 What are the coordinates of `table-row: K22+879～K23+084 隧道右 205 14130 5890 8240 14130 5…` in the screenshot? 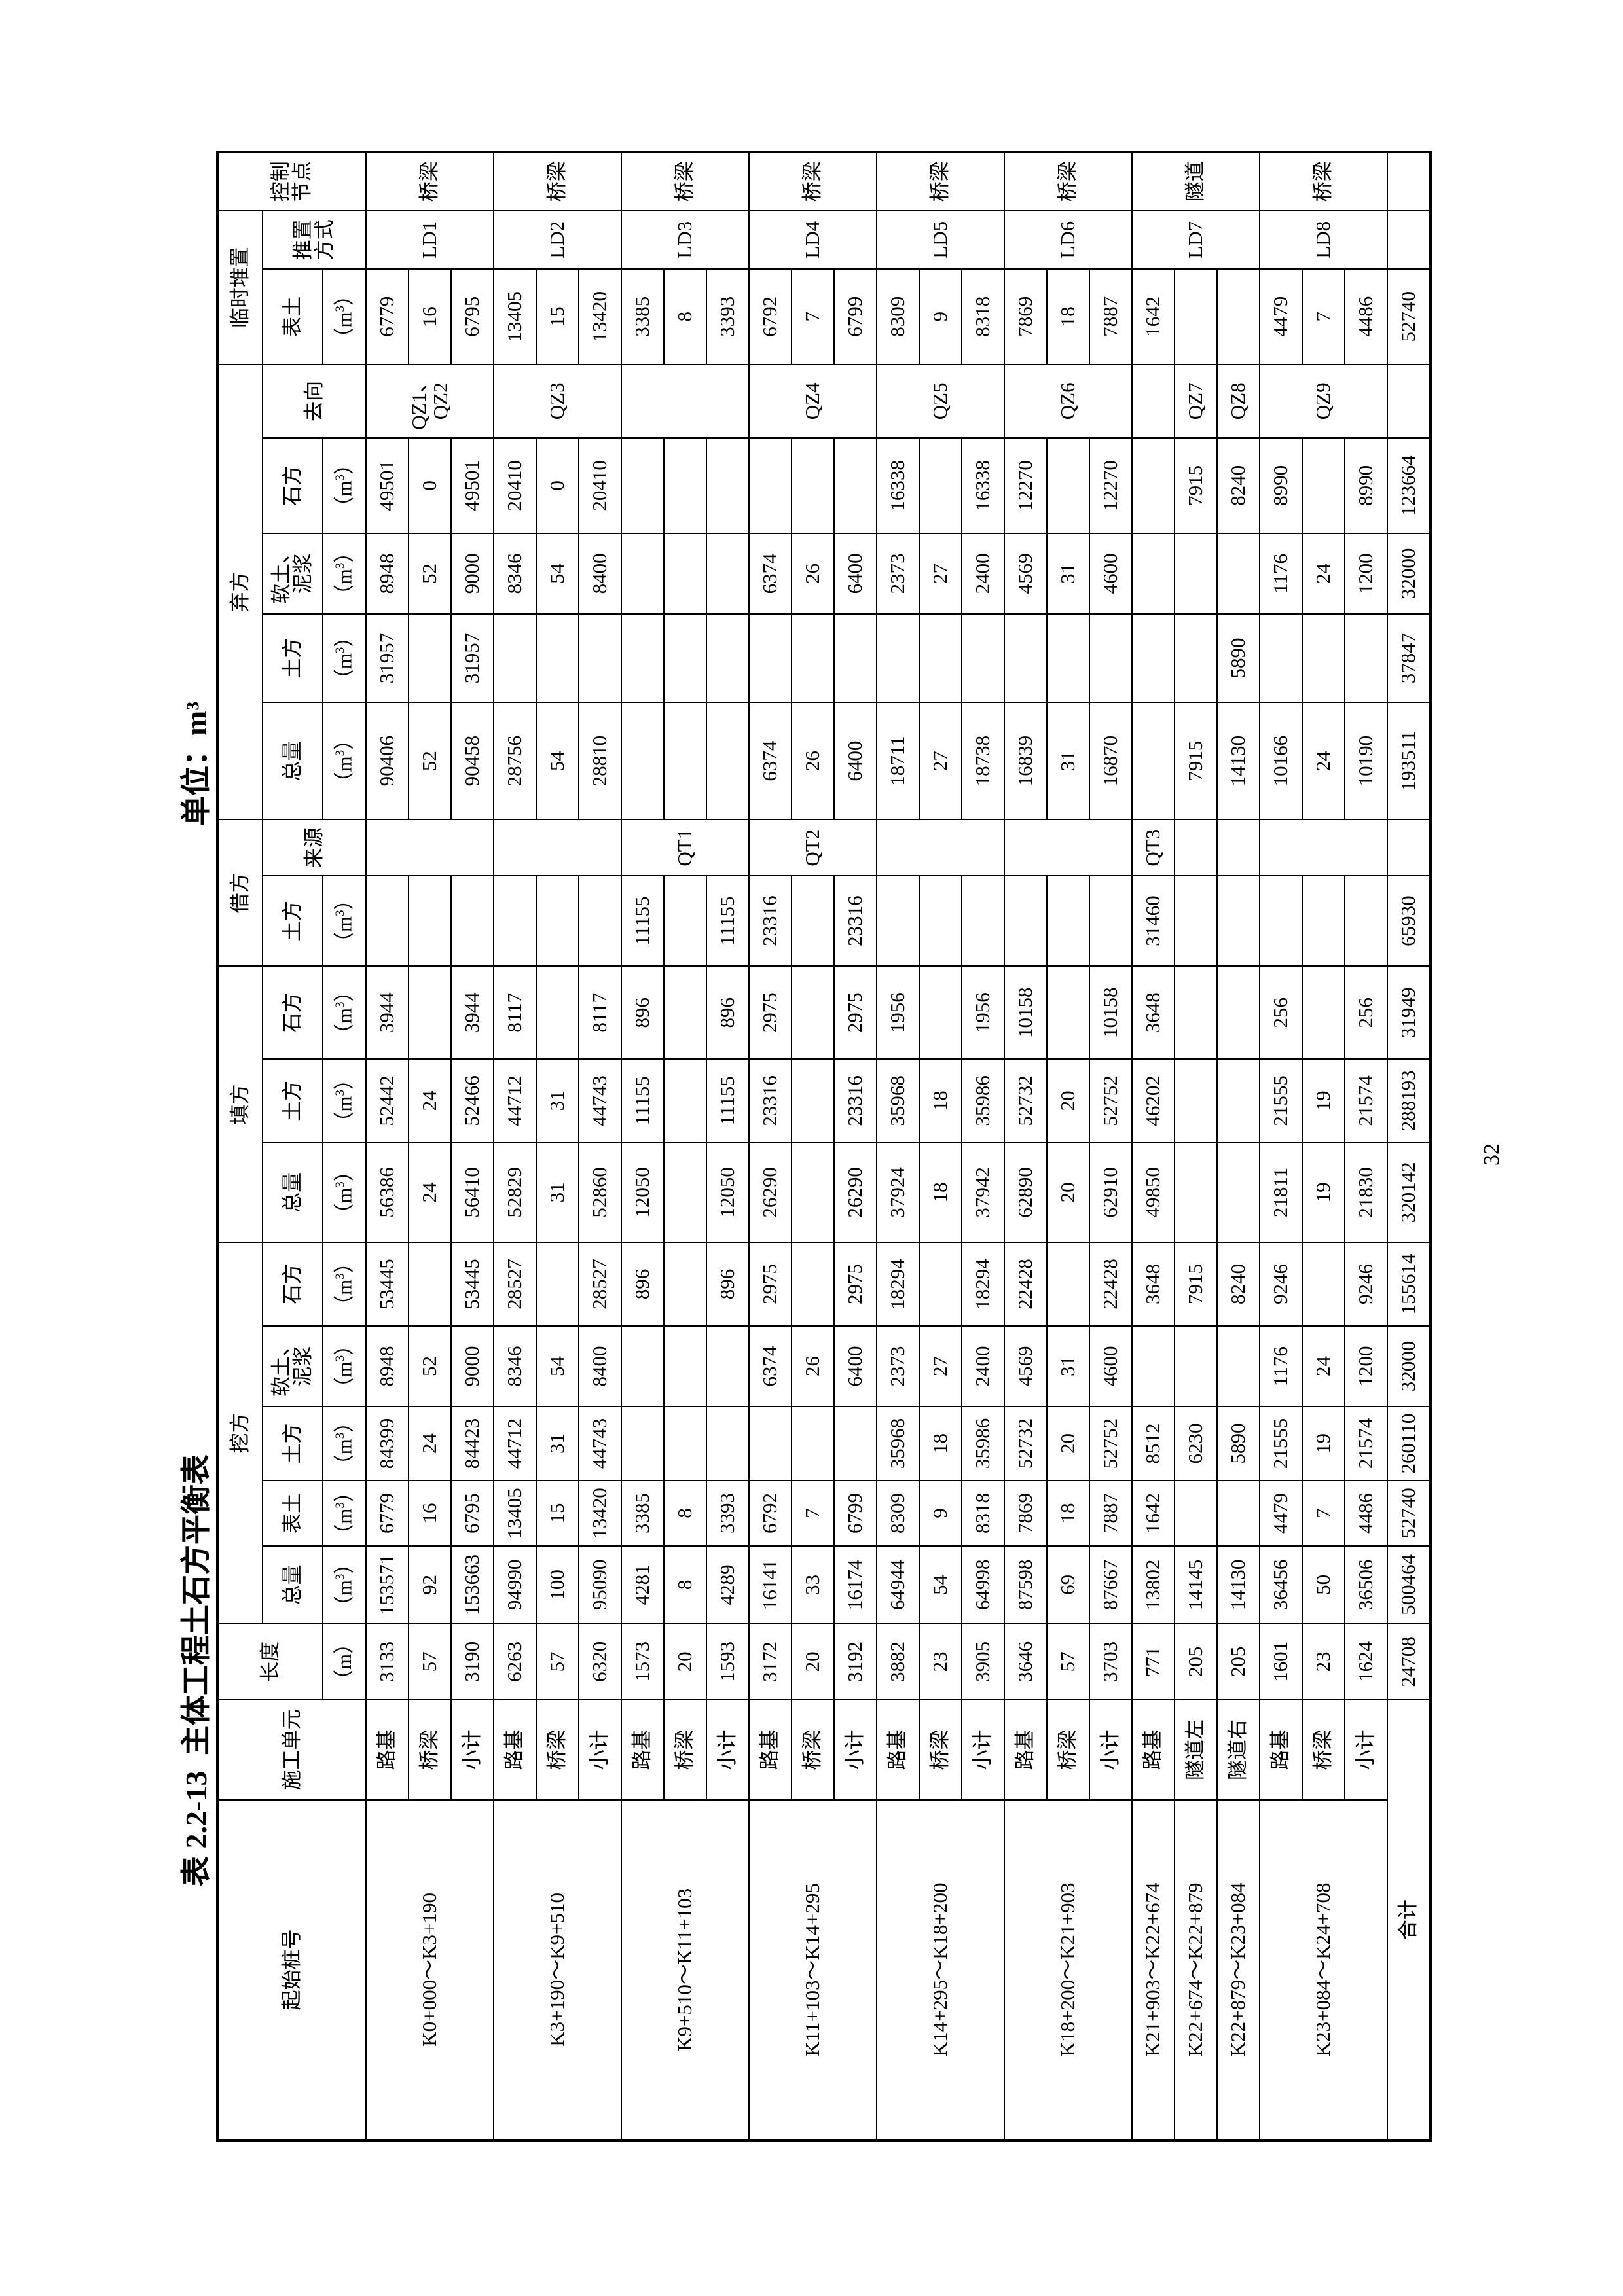 It's located at (1238, 1146).